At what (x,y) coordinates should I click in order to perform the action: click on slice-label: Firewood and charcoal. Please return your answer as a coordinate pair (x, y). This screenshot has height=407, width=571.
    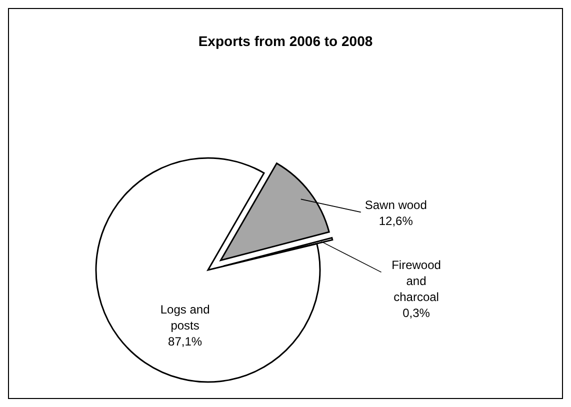
    Looking at the image, I should click on (416, 281).